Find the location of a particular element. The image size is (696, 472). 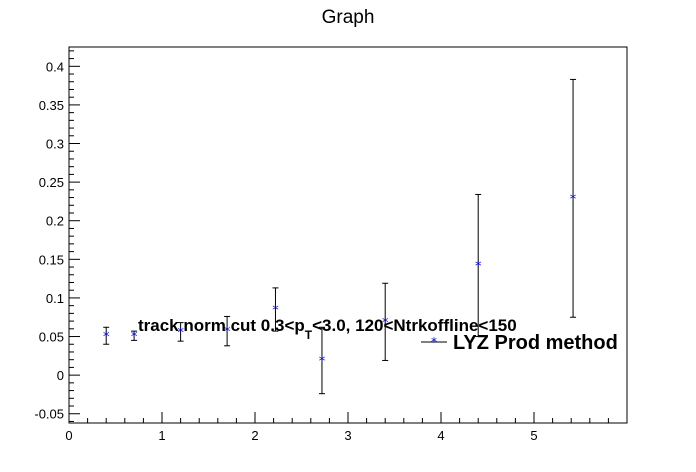

y-tick-label: 0.15 is located at coordinates (51, 259).